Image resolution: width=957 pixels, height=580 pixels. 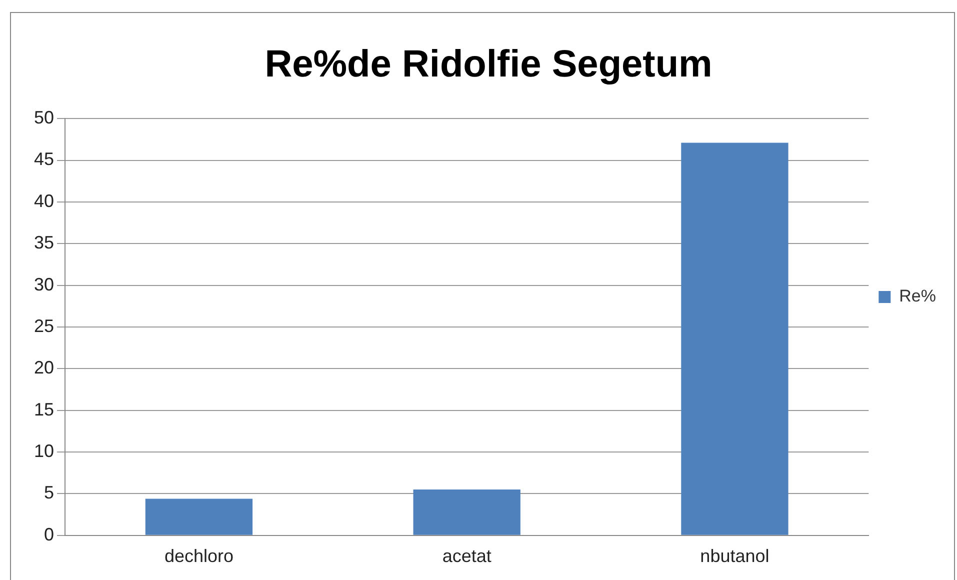 I want to click on x-tick-label: nbutanol, so click(x=735, y=556).